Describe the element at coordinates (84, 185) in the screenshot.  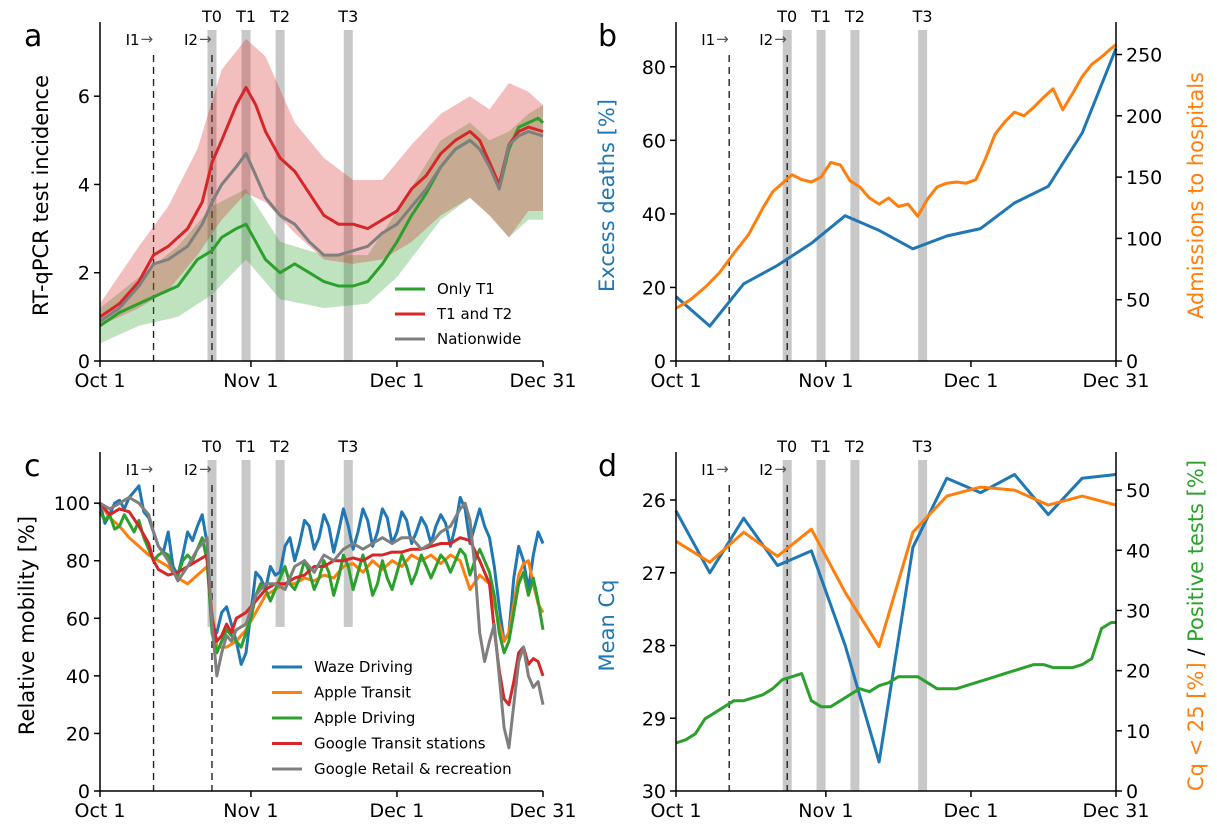
I see `y-tick-label: 4` at that location.